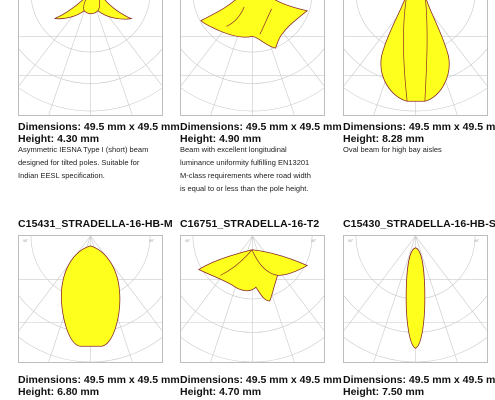  What do you see at coordinates (59, 392) in the screenshot?
I see `height-label: Height: 6.80 mm` at bounding box center [59, 392].